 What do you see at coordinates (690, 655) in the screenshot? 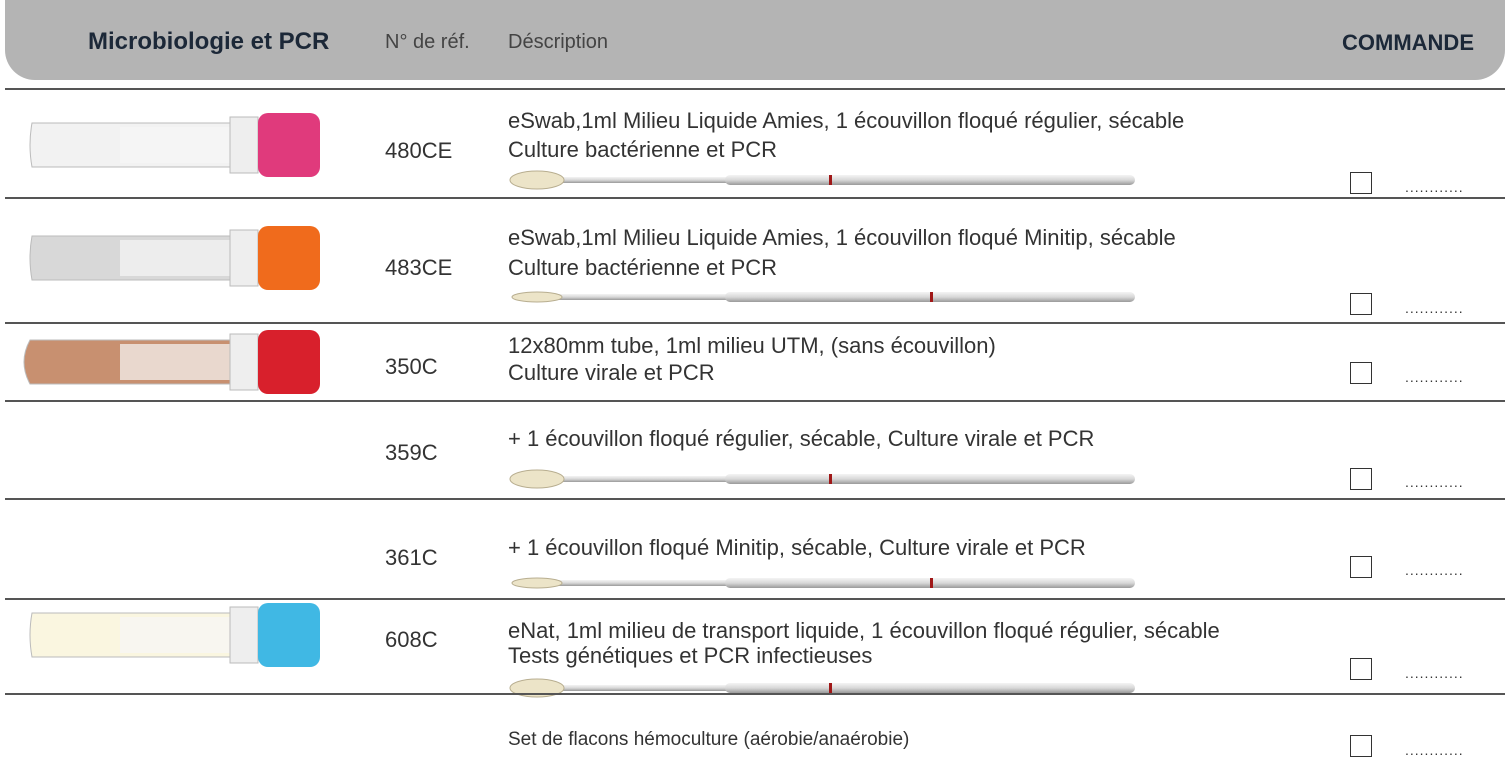
I see `description-line: Tests génétiques et PCR infectieuses` at bounding box center [690, 655].